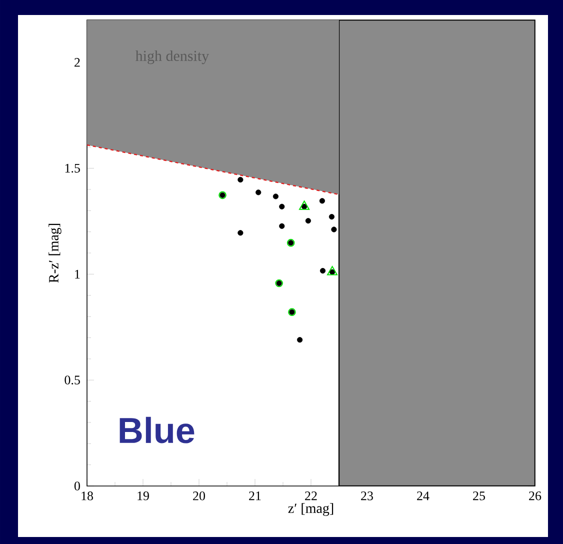 This screenshot has width=563, height=544. What do you see at coordinates (143, 496) in the screenshot?
I see `x-tick-label: 19` at bounding box center [143, 496].